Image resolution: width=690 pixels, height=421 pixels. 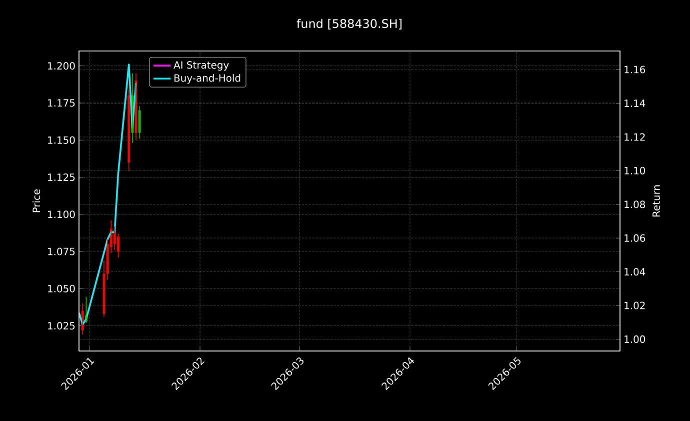 I want to click on y-axis-title: Price, so click(x=36, y=200).